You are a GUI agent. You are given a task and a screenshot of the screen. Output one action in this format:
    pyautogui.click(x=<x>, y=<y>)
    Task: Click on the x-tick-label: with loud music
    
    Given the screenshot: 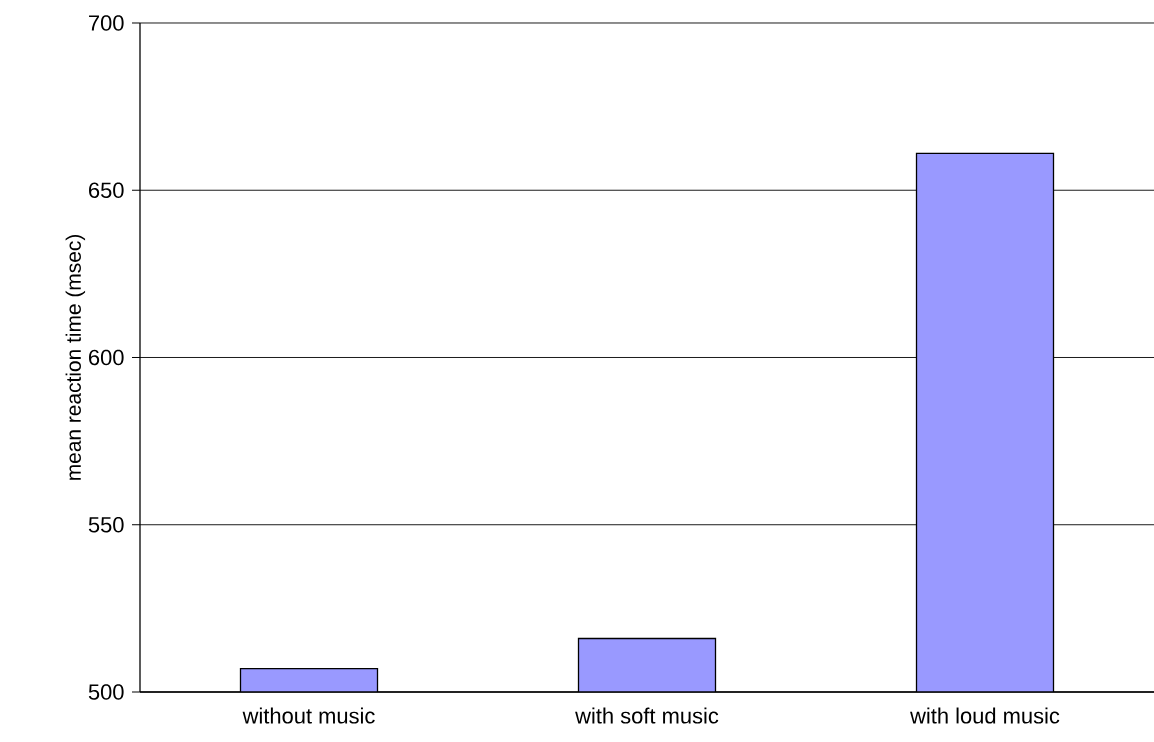 What is the action you would take?
    pyautogui.click(x=985, y=715)
    